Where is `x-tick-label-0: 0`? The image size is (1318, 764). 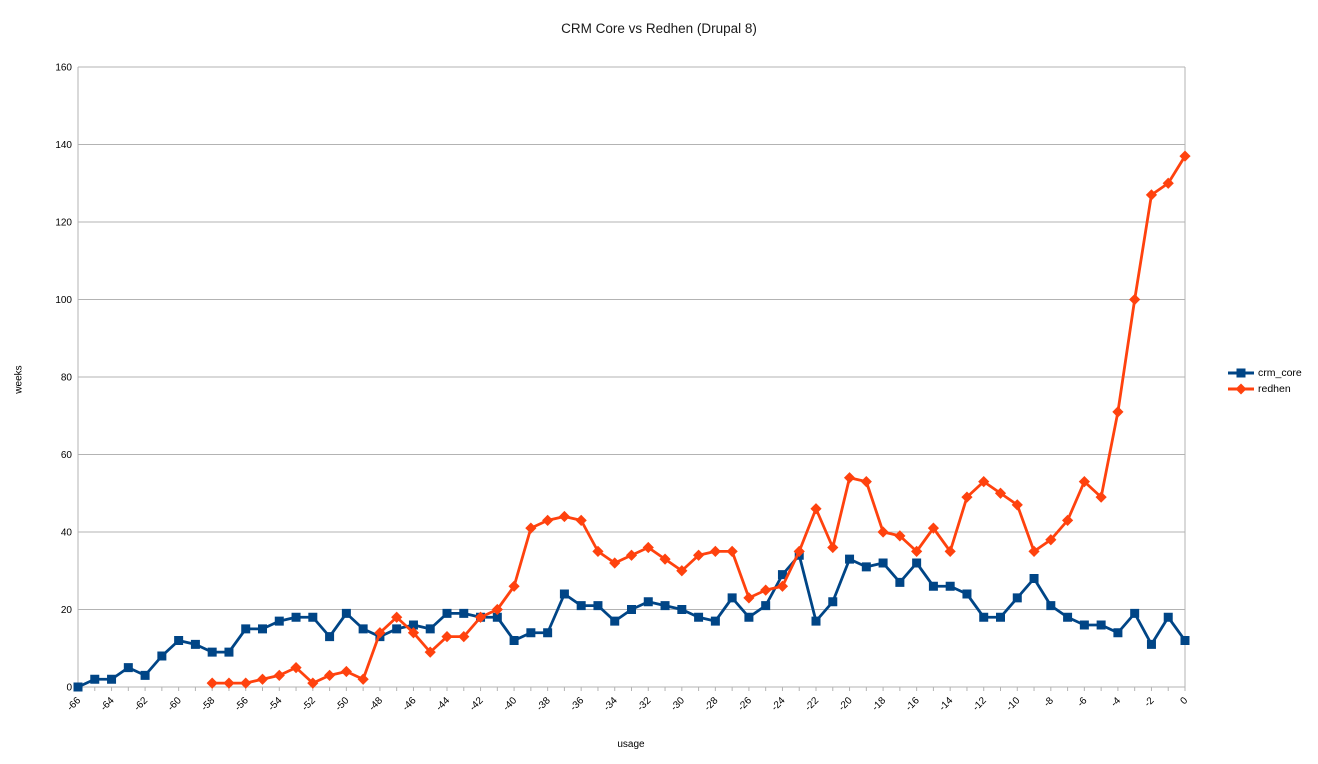
x-tick-label-0: 0 is located at coordinates (1184, 701).